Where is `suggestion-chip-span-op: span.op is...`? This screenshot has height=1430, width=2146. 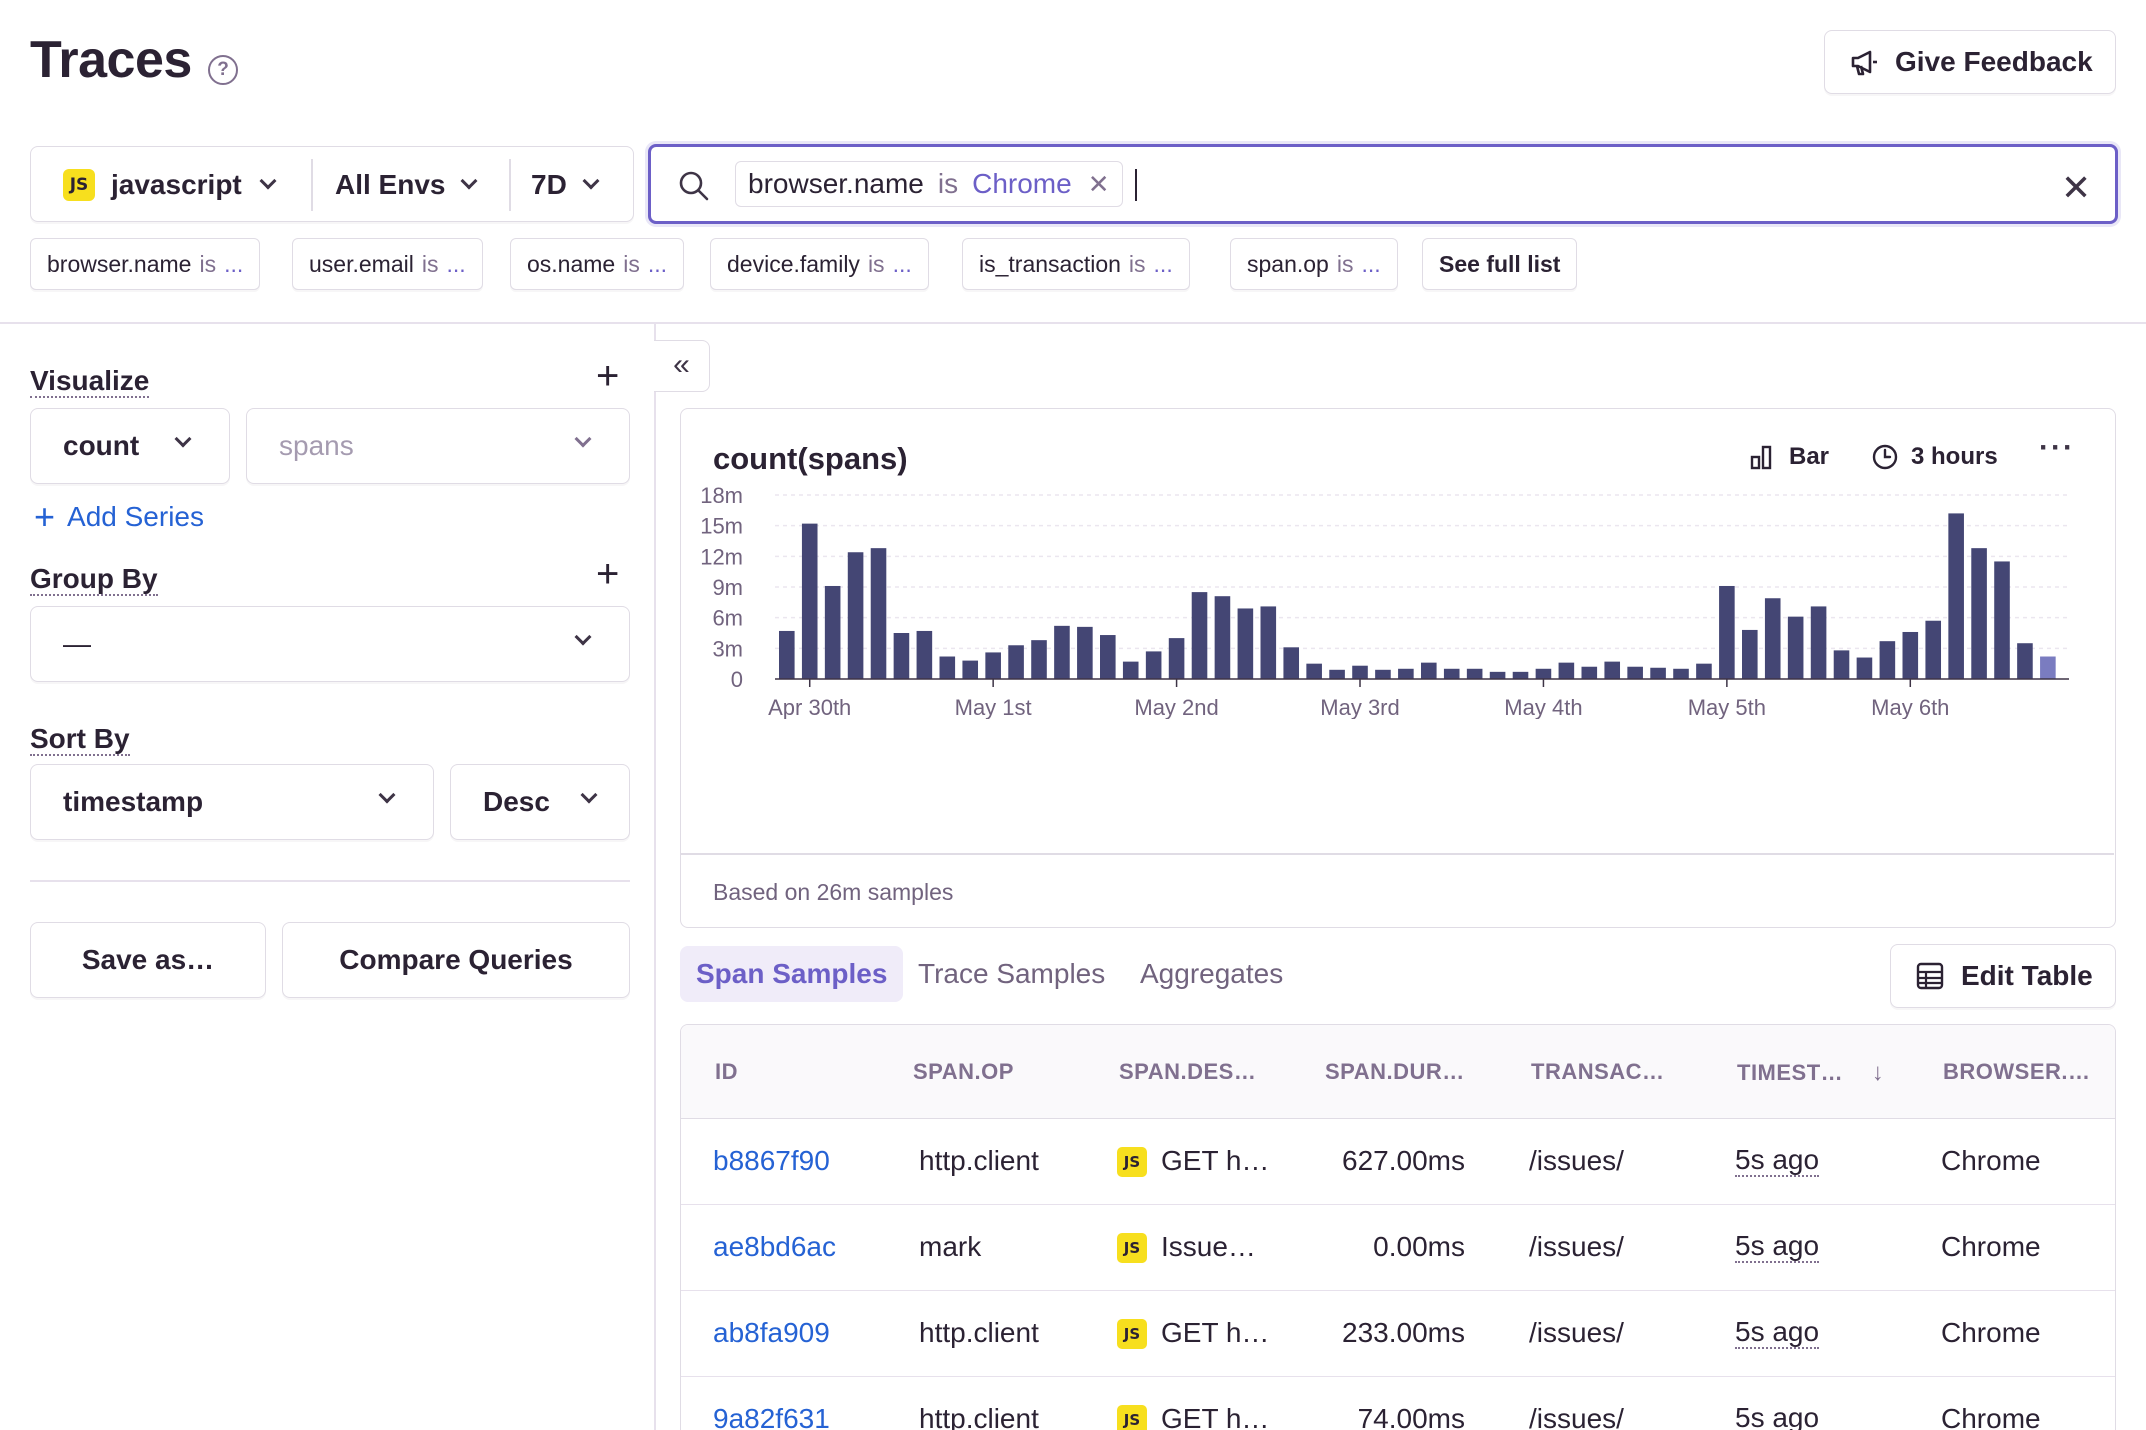
suggestion-chip-span-op: span.op is... is located at coordinates (1314, 264).